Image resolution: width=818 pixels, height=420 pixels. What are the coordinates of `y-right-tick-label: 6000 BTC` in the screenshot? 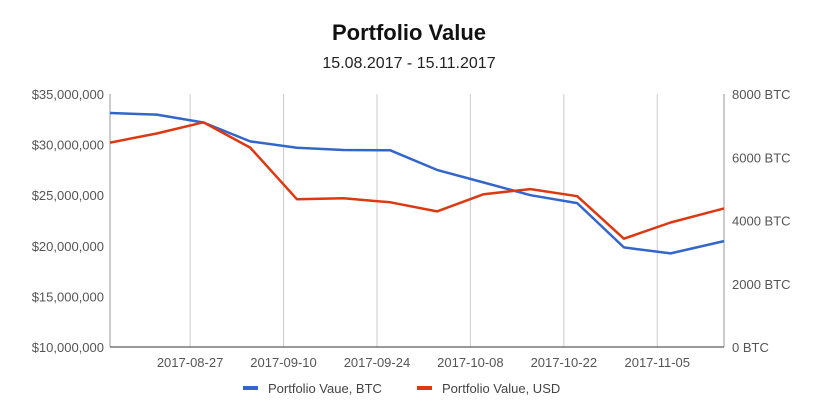 It's located at (761, 157).